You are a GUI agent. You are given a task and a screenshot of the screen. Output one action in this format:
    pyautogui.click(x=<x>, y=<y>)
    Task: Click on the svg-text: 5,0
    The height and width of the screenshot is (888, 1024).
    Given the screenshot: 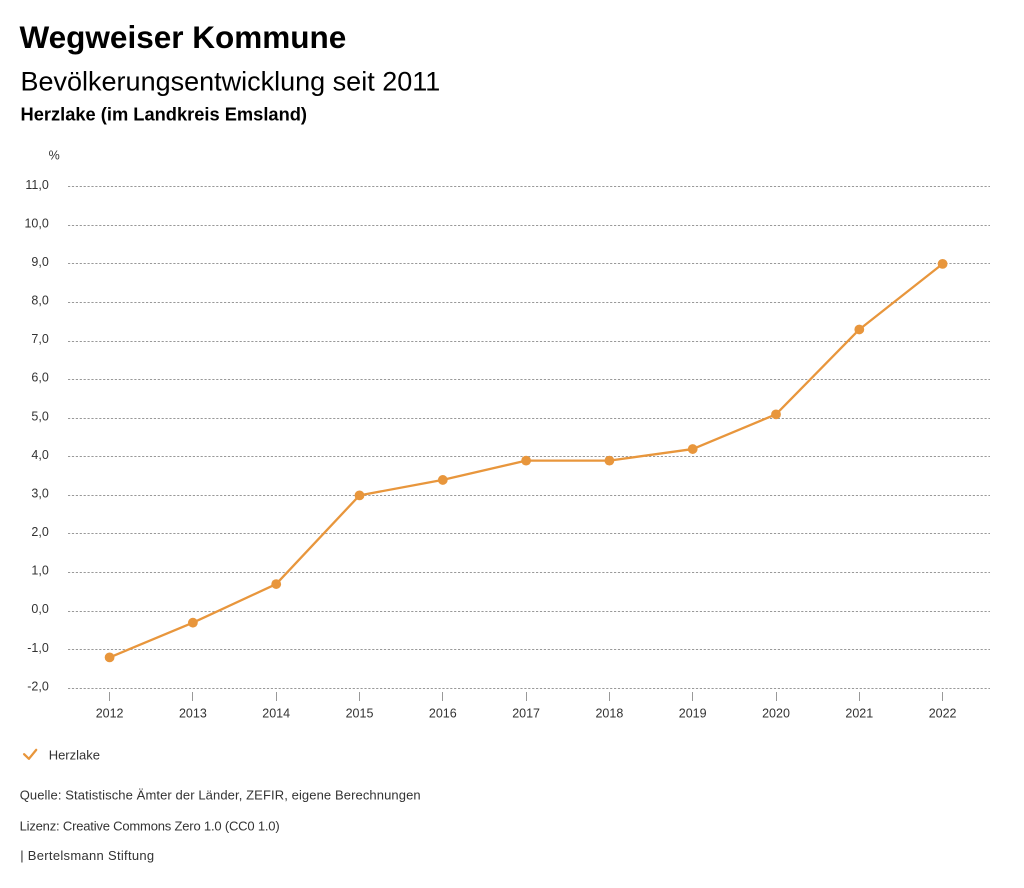 What is the action you would take?
    pyautogui.click(x=39, y=416)
    